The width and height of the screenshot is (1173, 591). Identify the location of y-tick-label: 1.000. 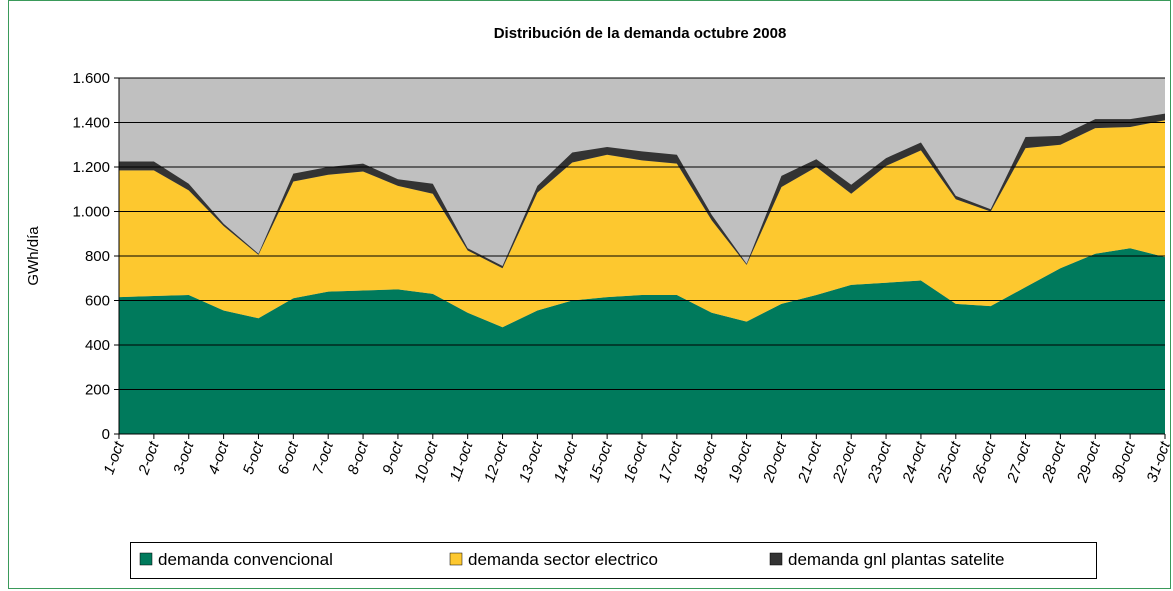
(91, 212).